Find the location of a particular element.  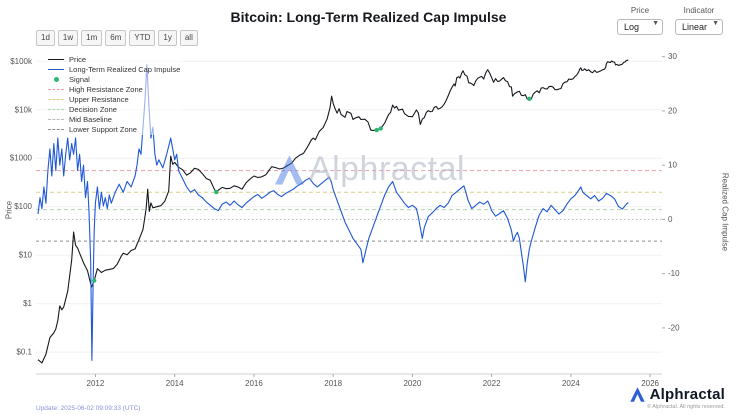

update-timestamp: Update: 2025-06-02 09:09:33 (UTC) is located at coordinates (88, 408).